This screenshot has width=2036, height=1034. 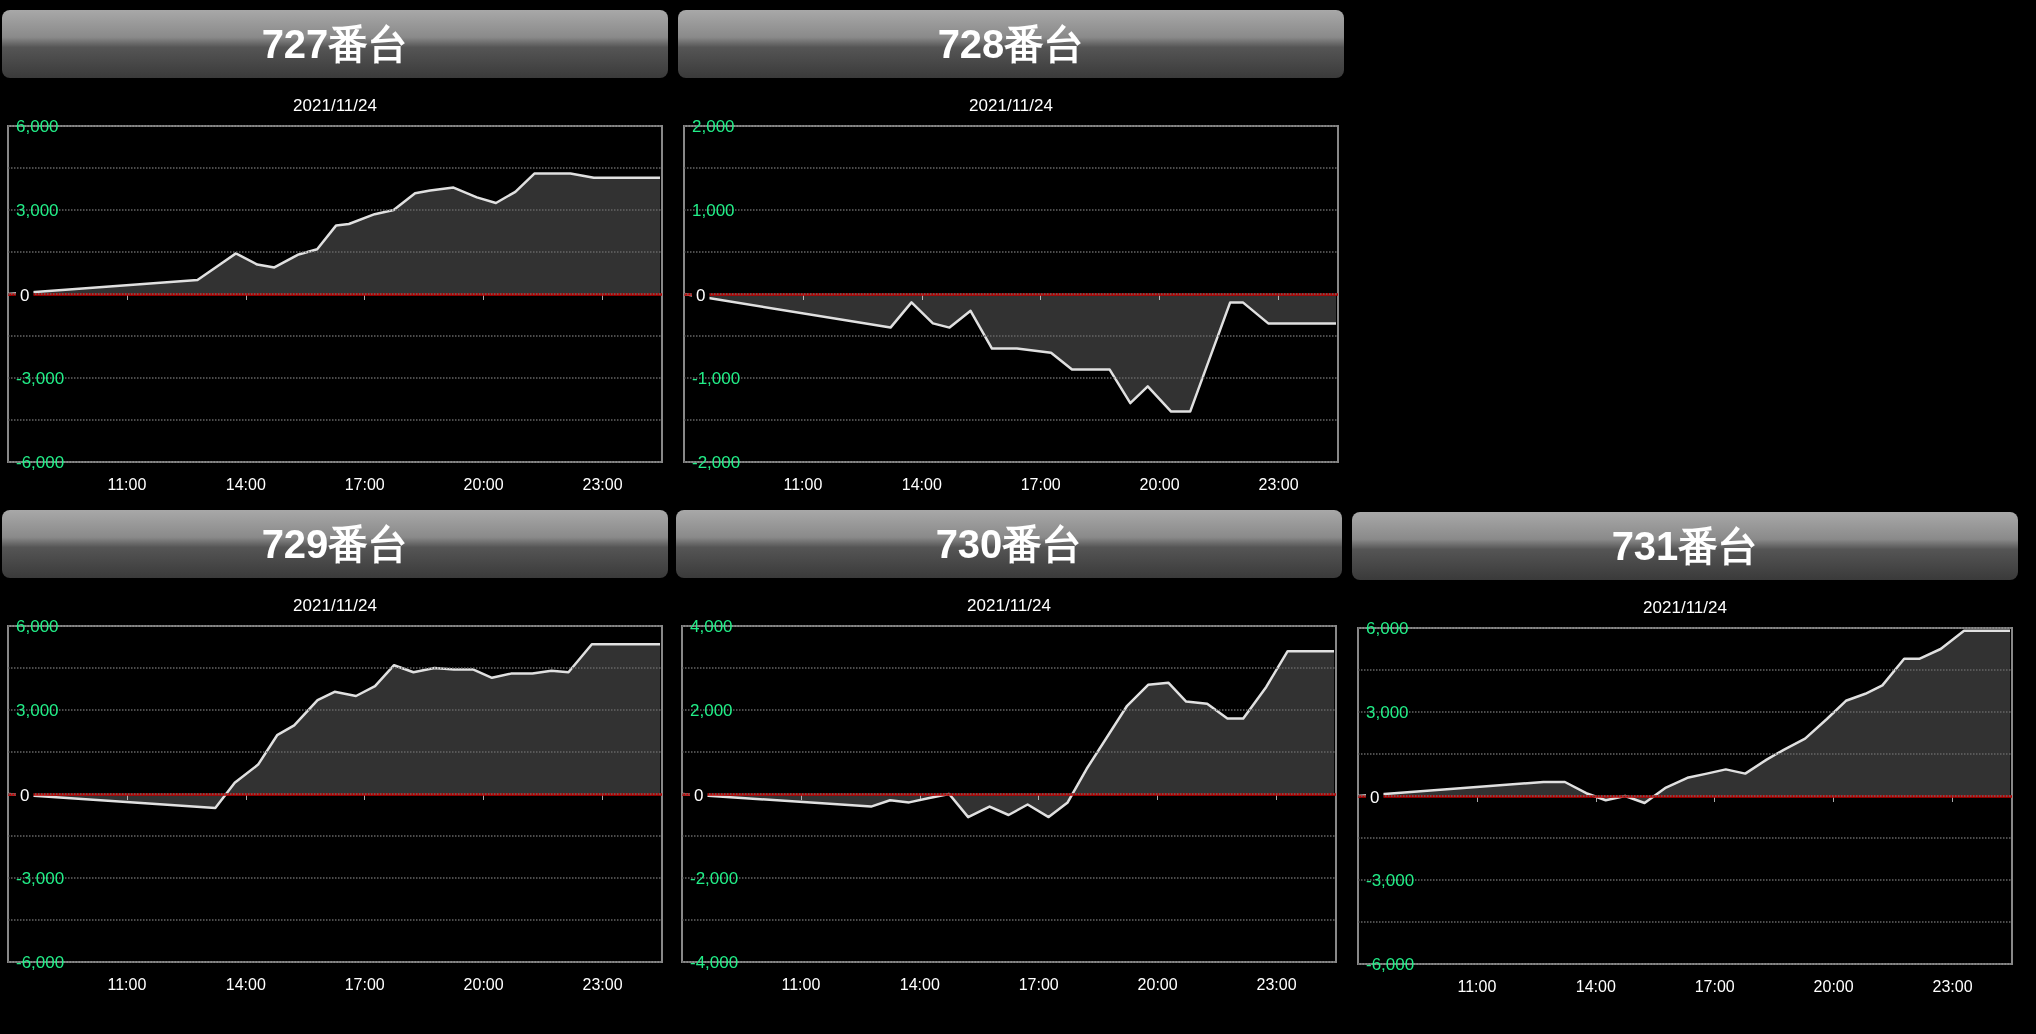 What do you see at coordinates (713, 210) in the screenshot?
I see `y-tick-label: 1,000` at bounding box center [713, 210].